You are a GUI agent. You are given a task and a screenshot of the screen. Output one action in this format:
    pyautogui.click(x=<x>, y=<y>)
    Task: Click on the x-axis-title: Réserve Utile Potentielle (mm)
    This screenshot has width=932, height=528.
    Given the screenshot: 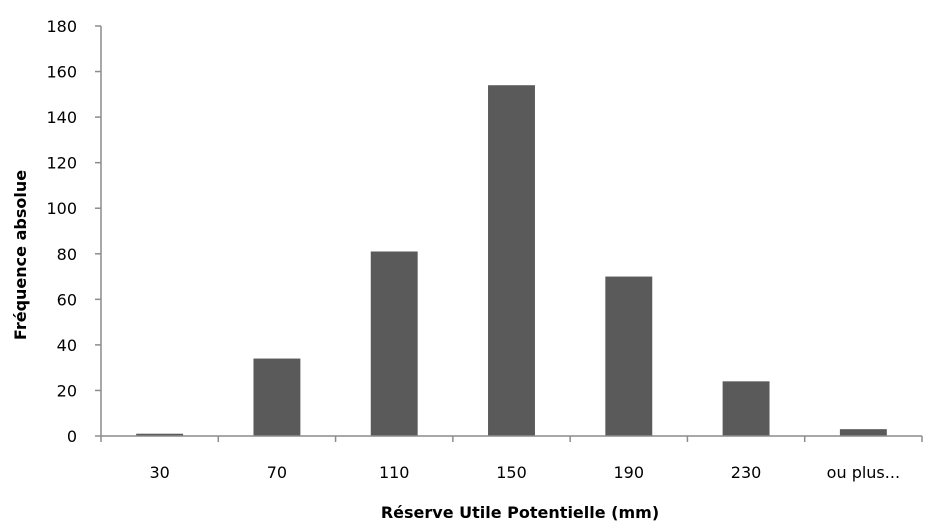 What is the action you would take?
    pyautogui.click(x=520, y=512)
    